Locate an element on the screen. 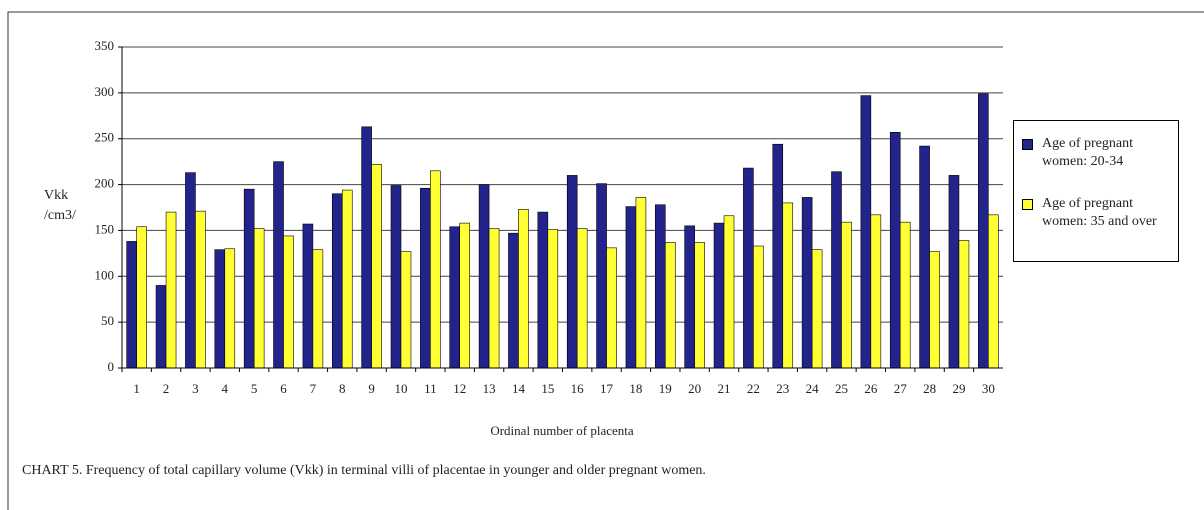  y-tick-label: 350 is located at coordinates (105, 45).